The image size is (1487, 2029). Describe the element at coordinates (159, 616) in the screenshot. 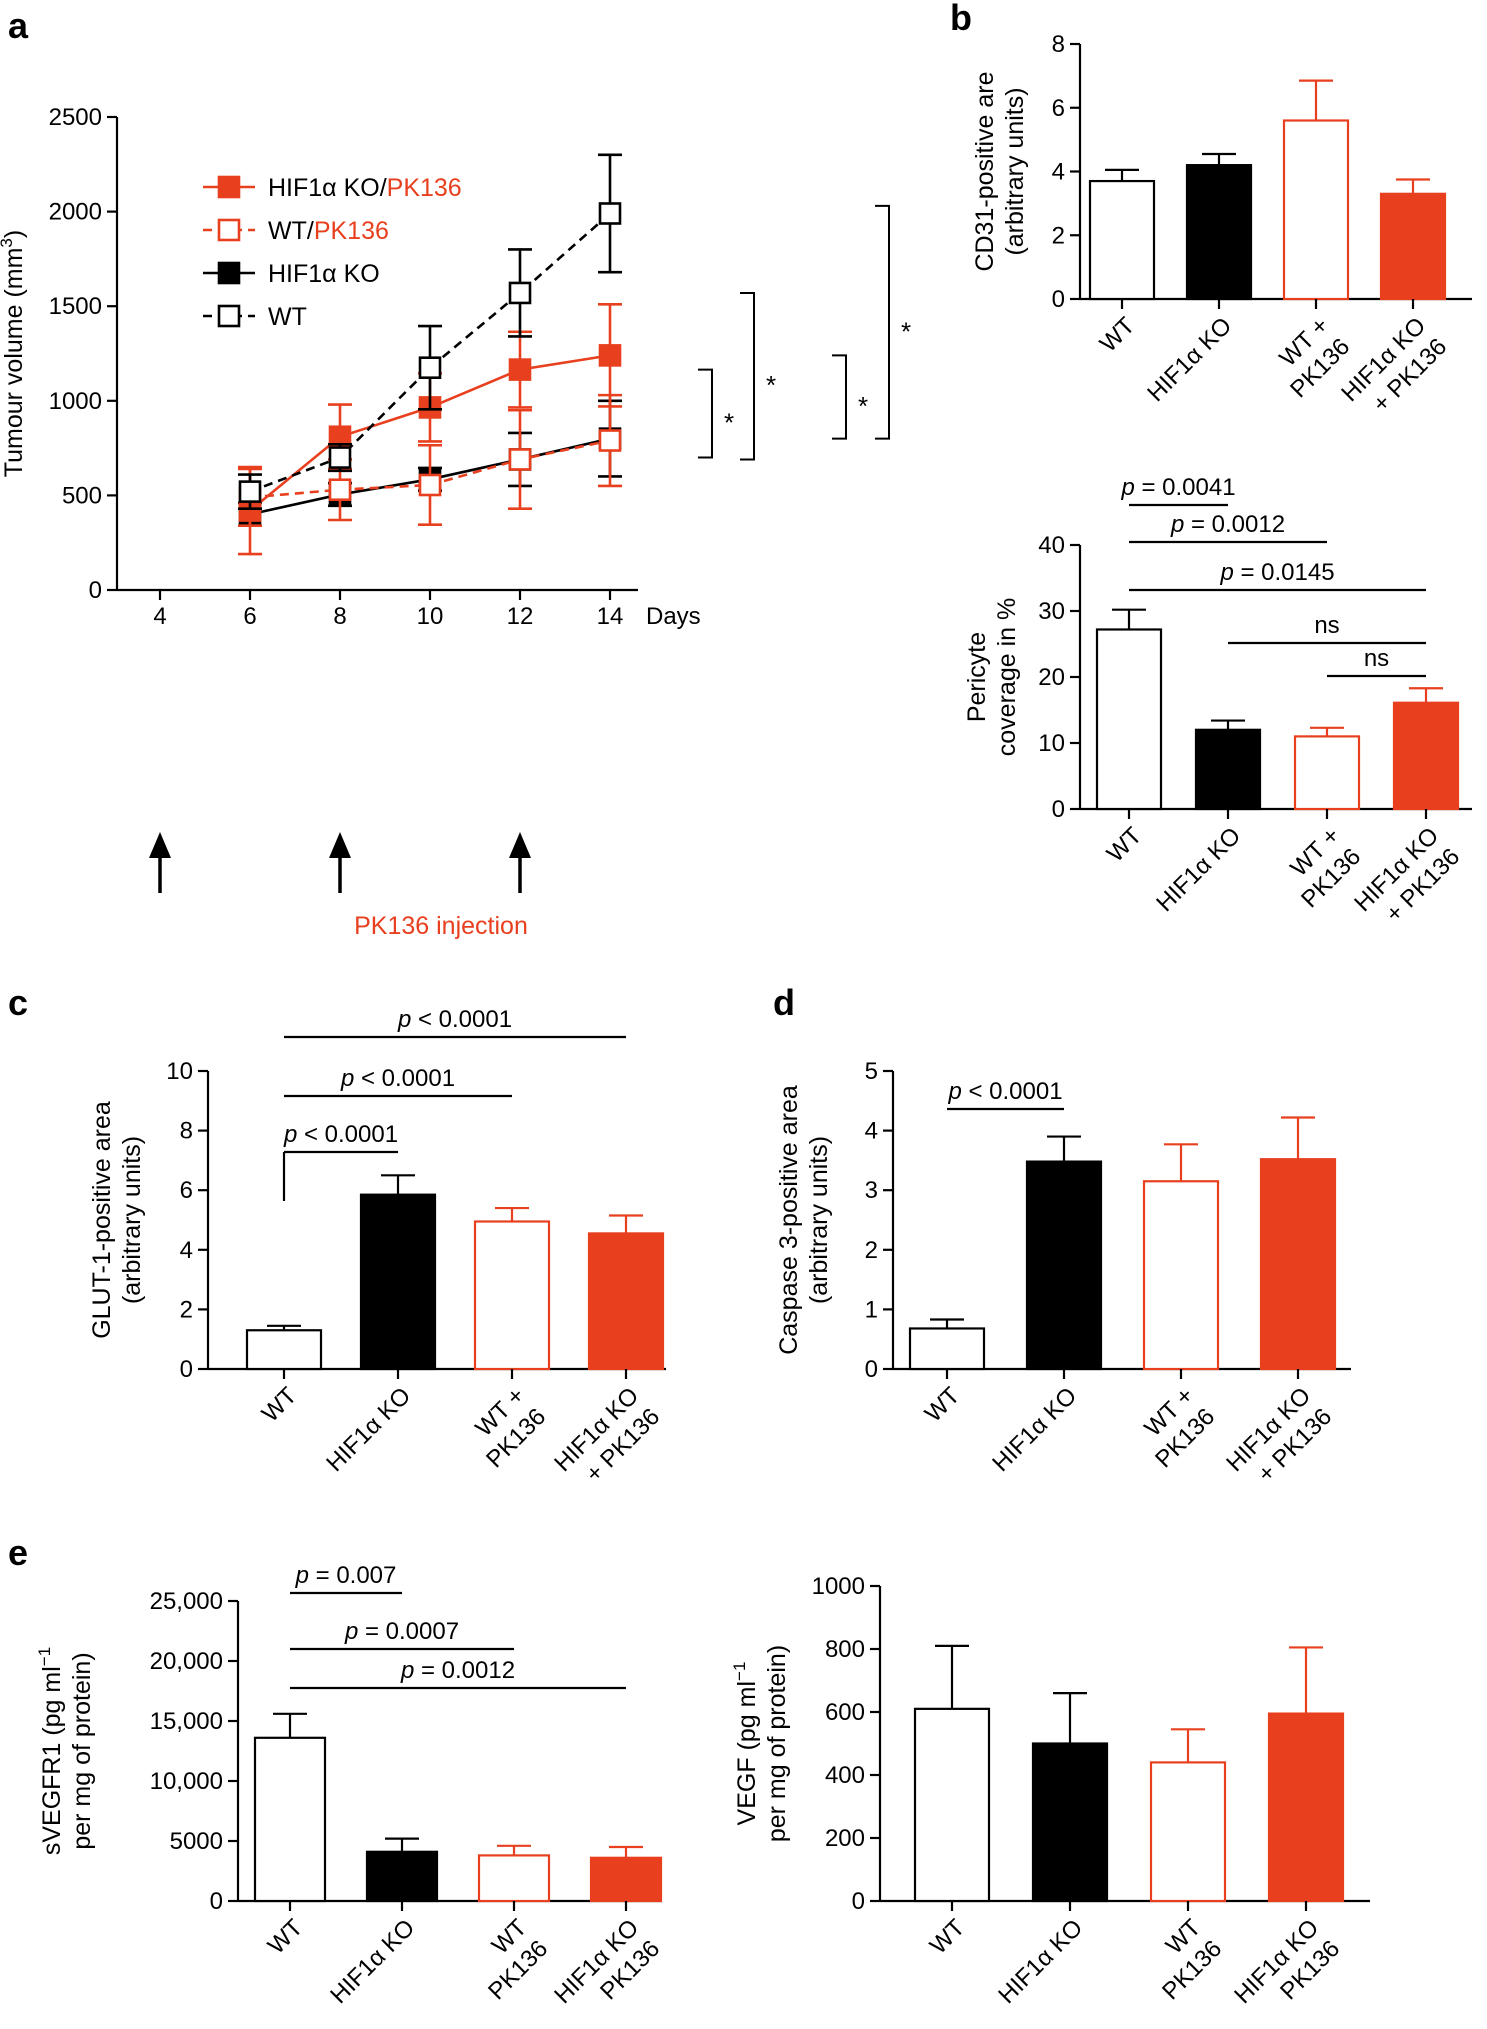

I see `x-tick-label: 4` at that location.